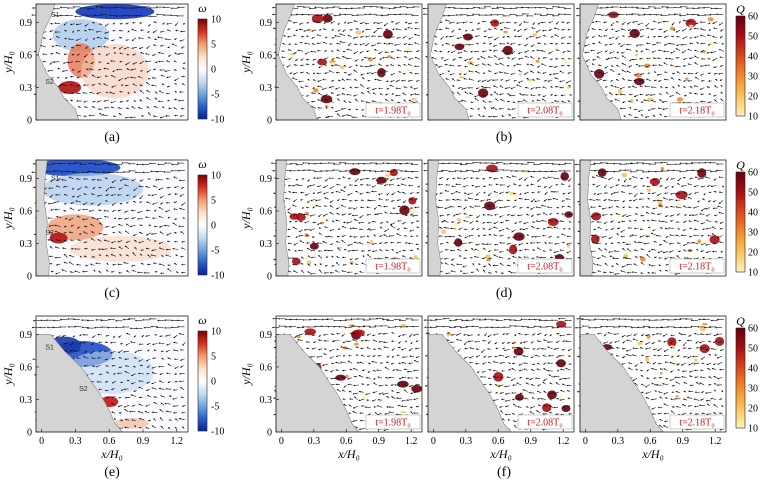 The image size is (768, 487). I want to click on x-tick-label: 0, so click(41, 441).